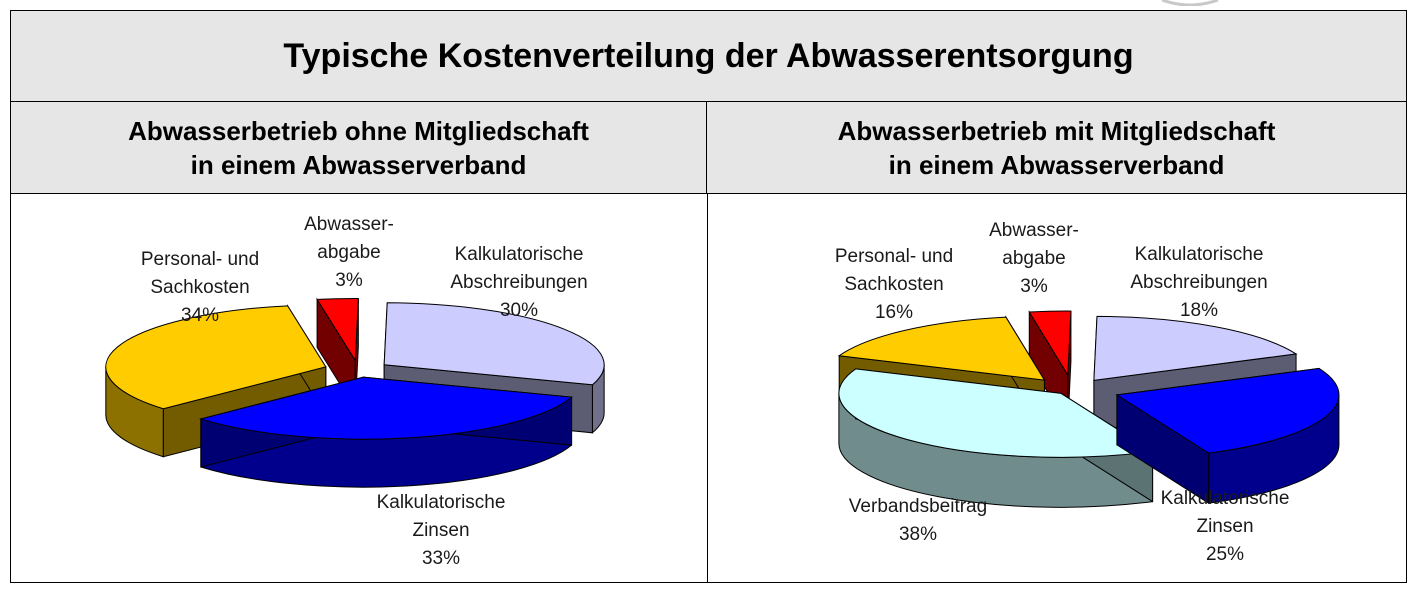  What do you see at coordinates (200, 287) in the screenshot?
I see `pie1-slice-4-label: Personal- und Sachkosten 34%` at bounding box center [200, 287].